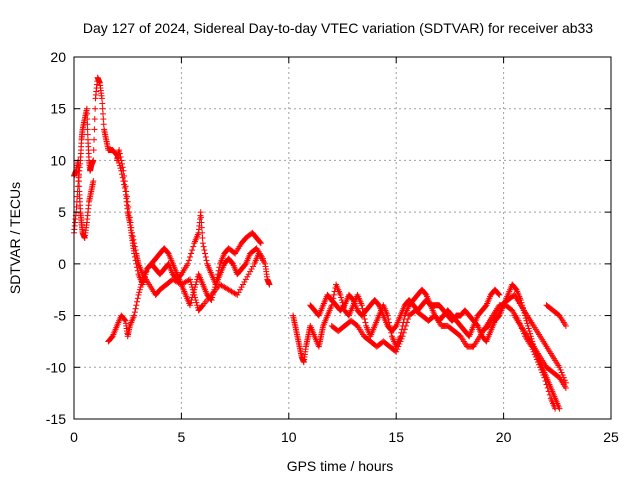  What do you see at coordinates (60, 316) in the screenshot?
I see `y-tick-label: -5` at bounding box center [60, 316].